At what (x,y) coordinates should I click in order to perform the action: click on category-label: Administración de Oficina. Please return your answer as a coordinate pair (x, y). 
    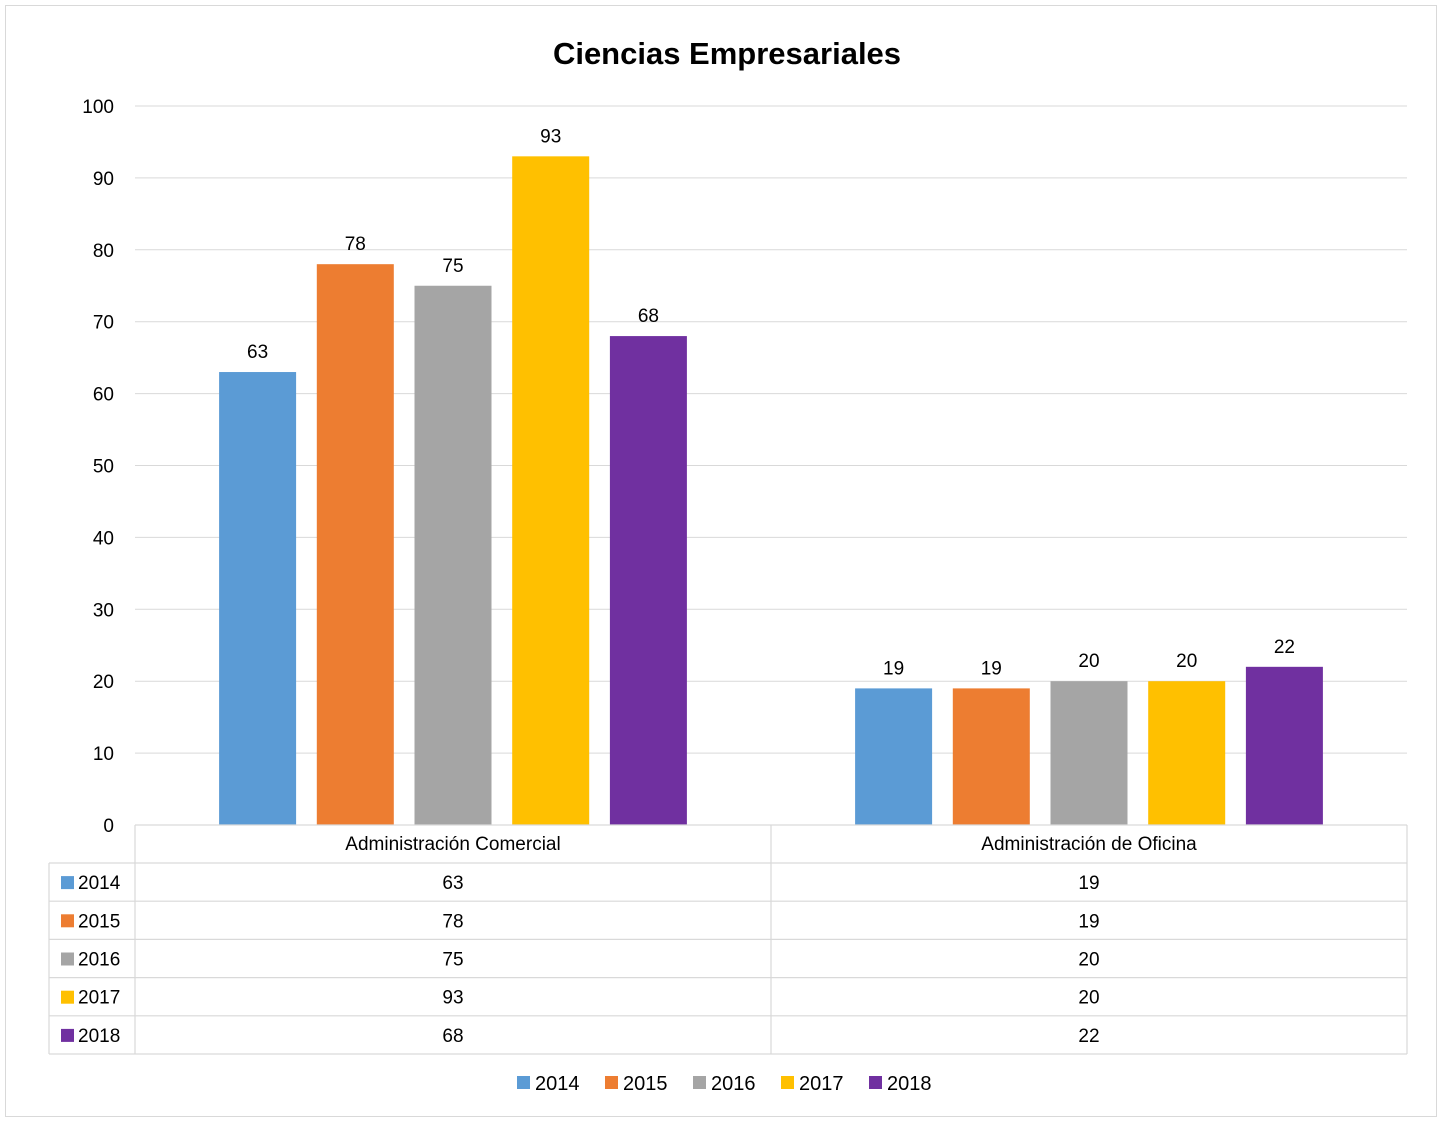
    Looking at the image, I should click on (1089, 844).